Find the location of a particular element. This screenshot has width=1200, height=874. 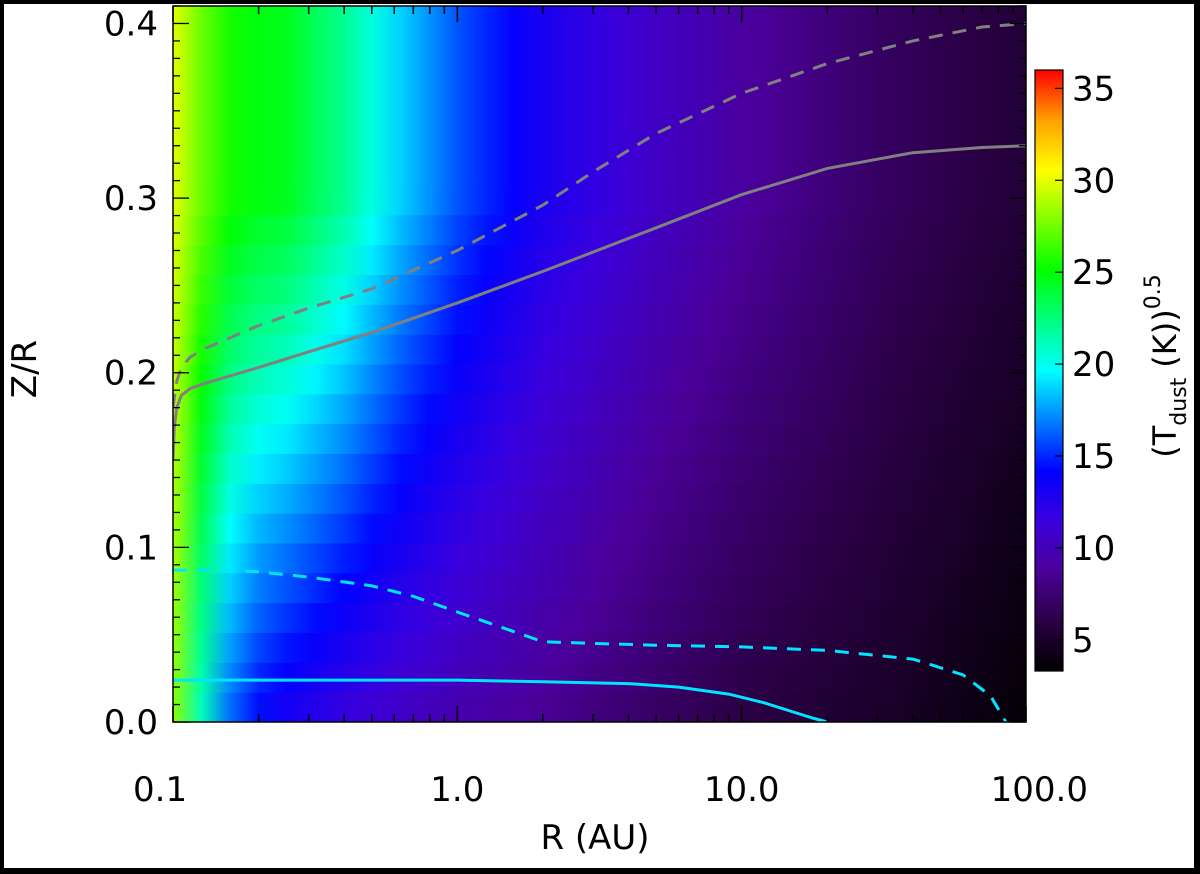

y-tick-label: 0.4 is located at coordinates (131, 24).